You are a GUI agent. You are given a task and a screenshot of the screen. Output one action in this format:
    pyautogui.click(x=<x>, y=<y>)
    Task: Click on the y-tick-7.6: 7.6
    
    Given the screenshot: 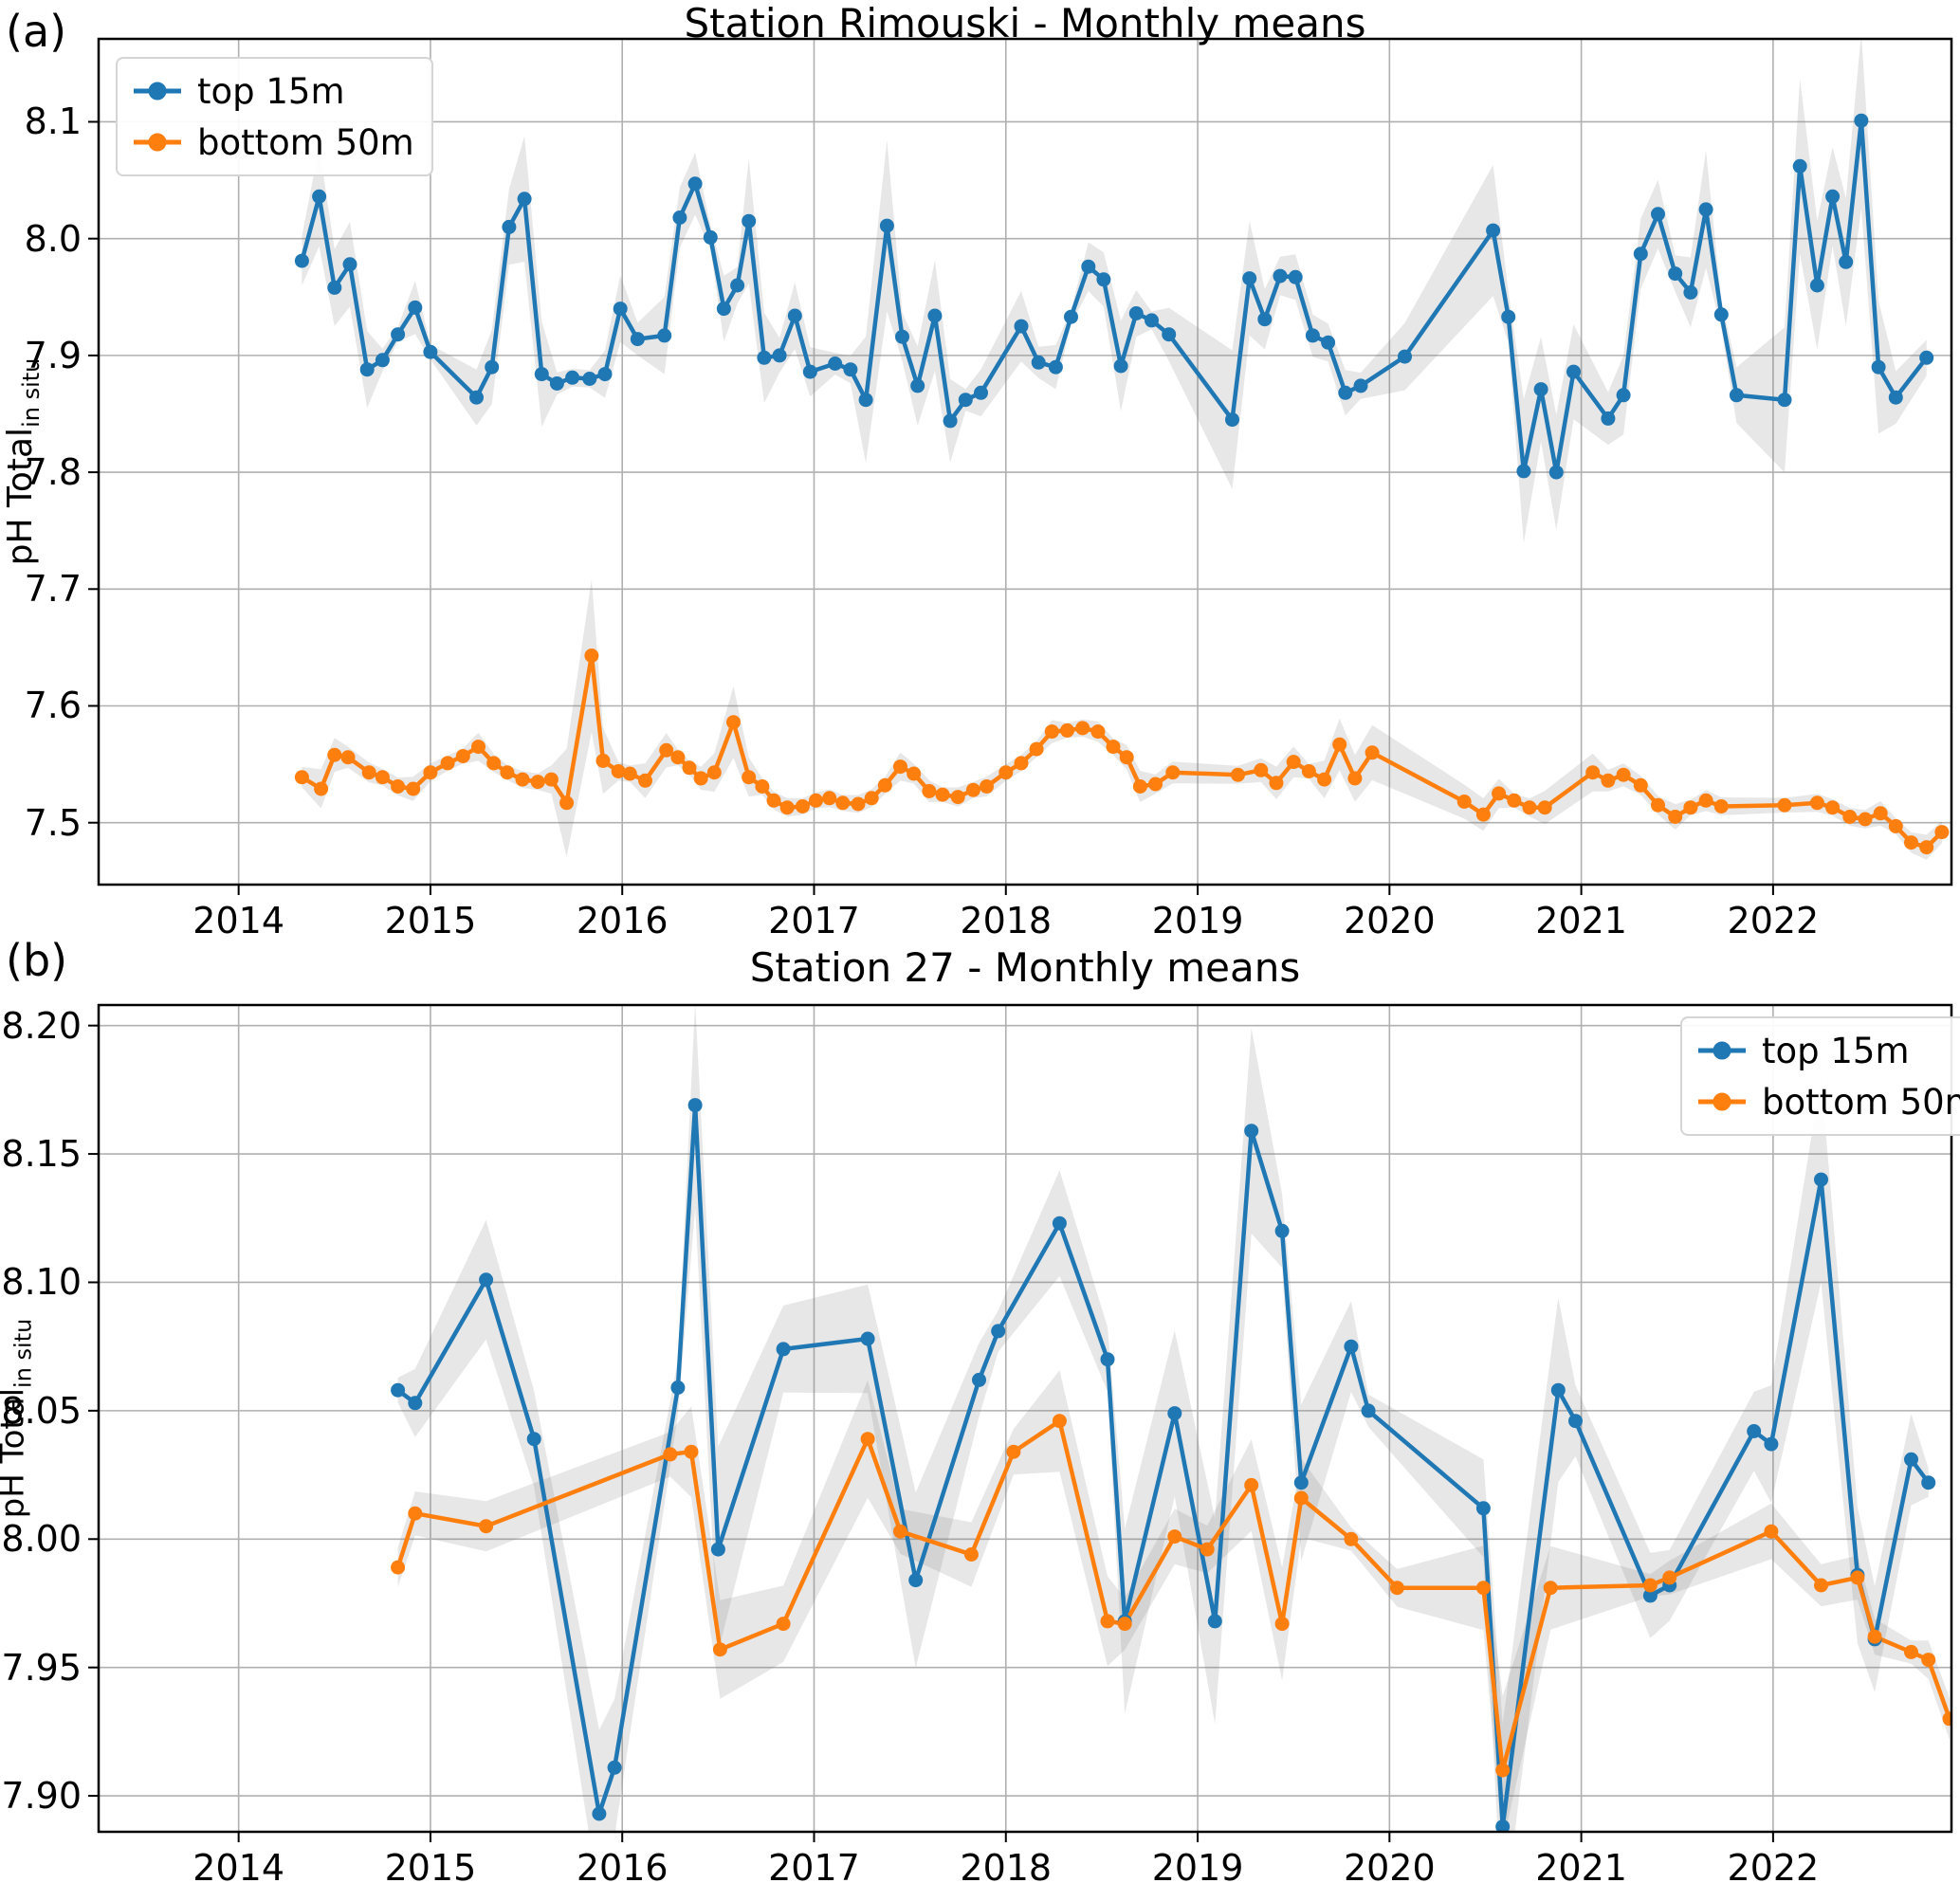 What is the action you would take?
    pyautogui.click(x=53, y=706)
    